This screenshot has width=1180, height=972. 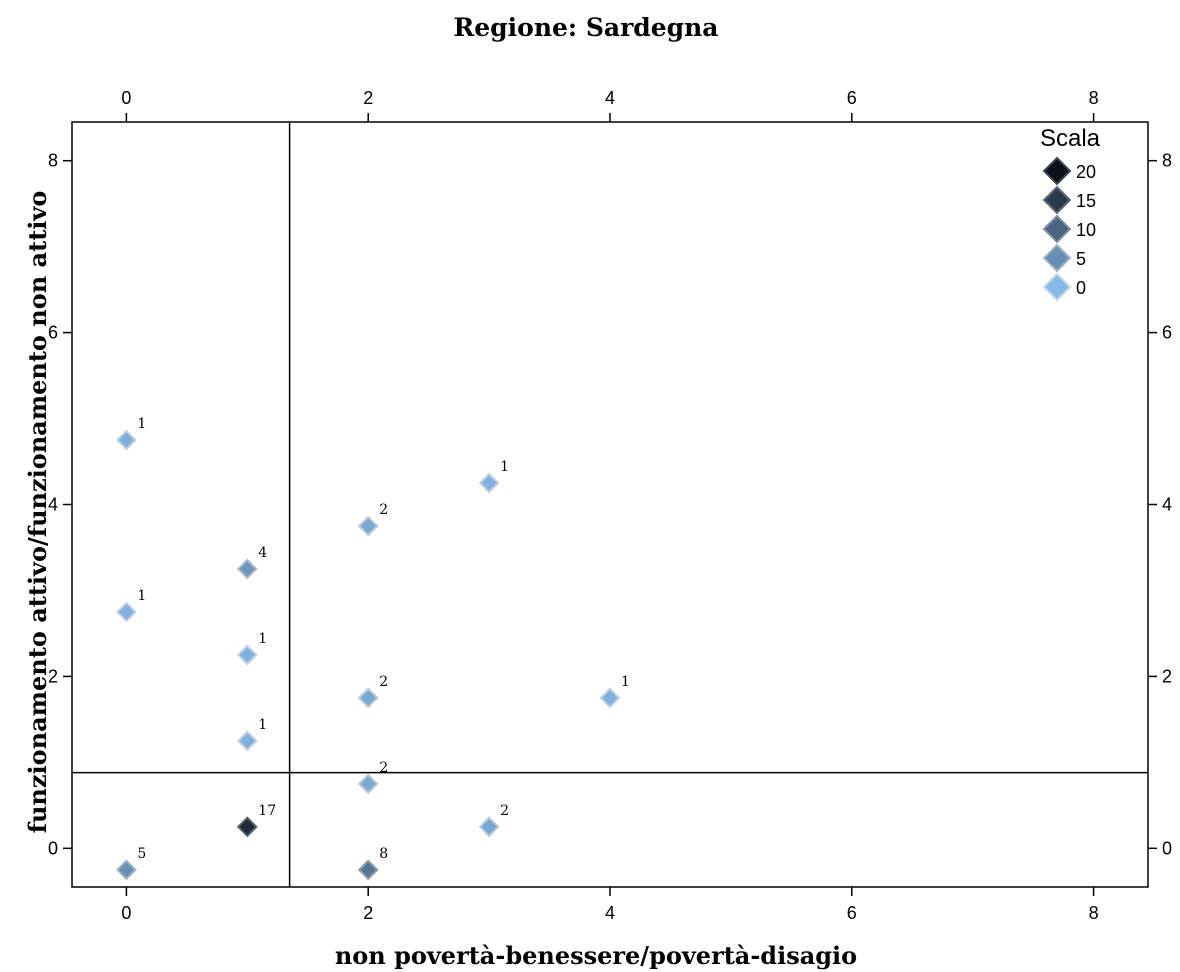 I want to click on x-tick-label-bottom: 6, so click(x=852, y=913).